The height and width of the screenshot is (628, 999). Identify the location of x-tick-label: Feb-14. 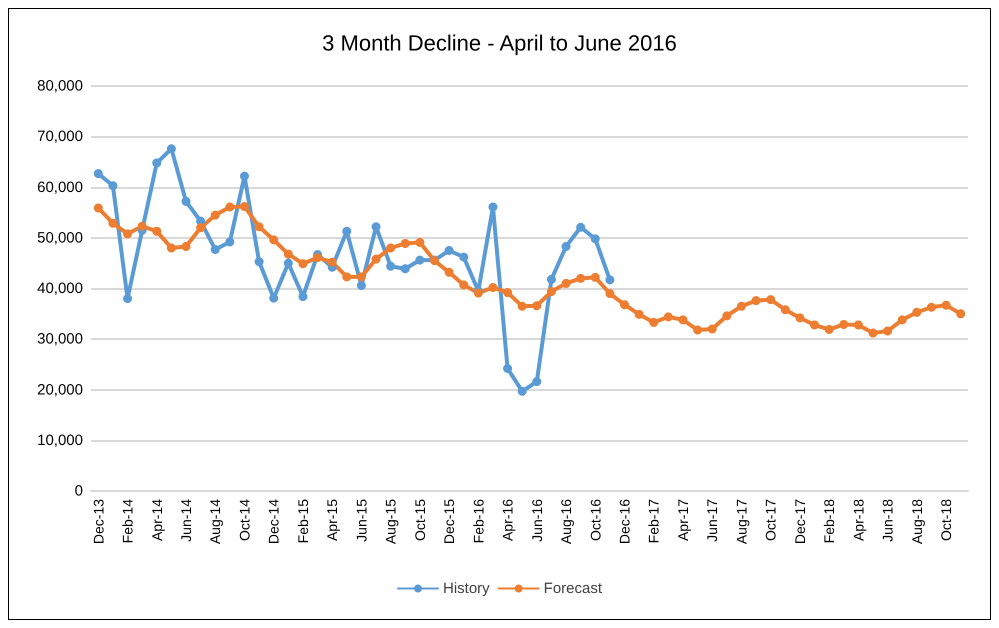
(128, 521).